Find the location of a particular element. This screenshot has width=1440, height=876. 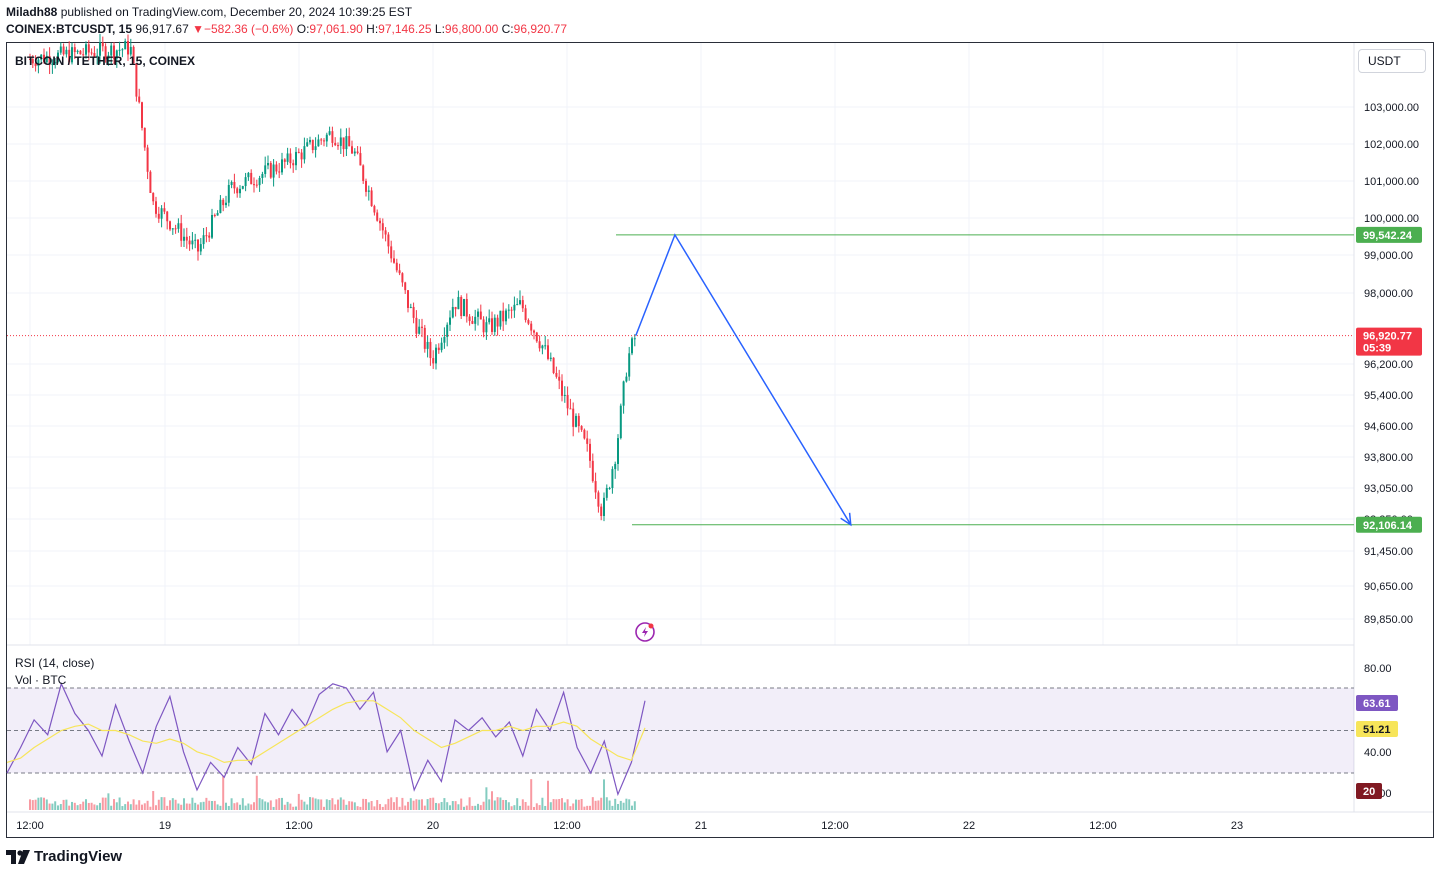

price-tick-label: 102,000.00 is located at coordinates (1391, 145).